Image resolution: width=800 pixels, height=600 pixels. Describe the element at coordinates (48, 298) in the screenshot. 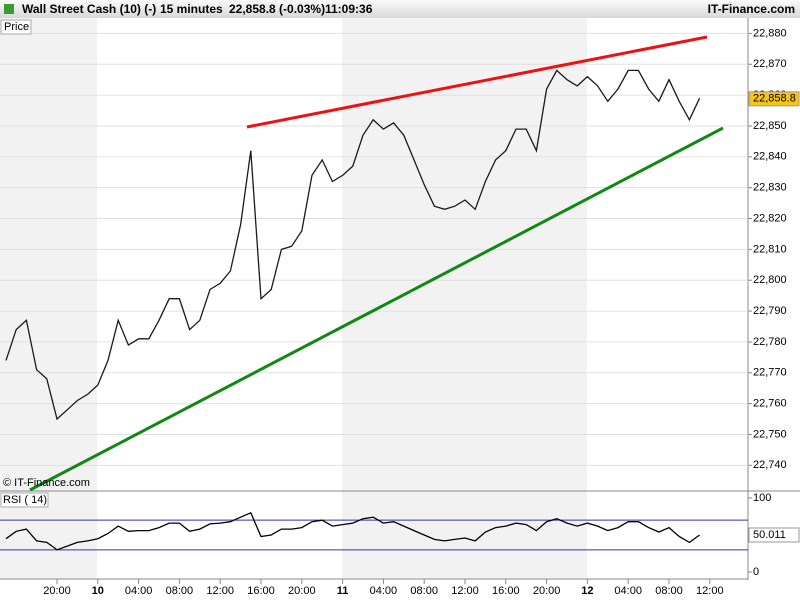

I see `day-shade` at that location.